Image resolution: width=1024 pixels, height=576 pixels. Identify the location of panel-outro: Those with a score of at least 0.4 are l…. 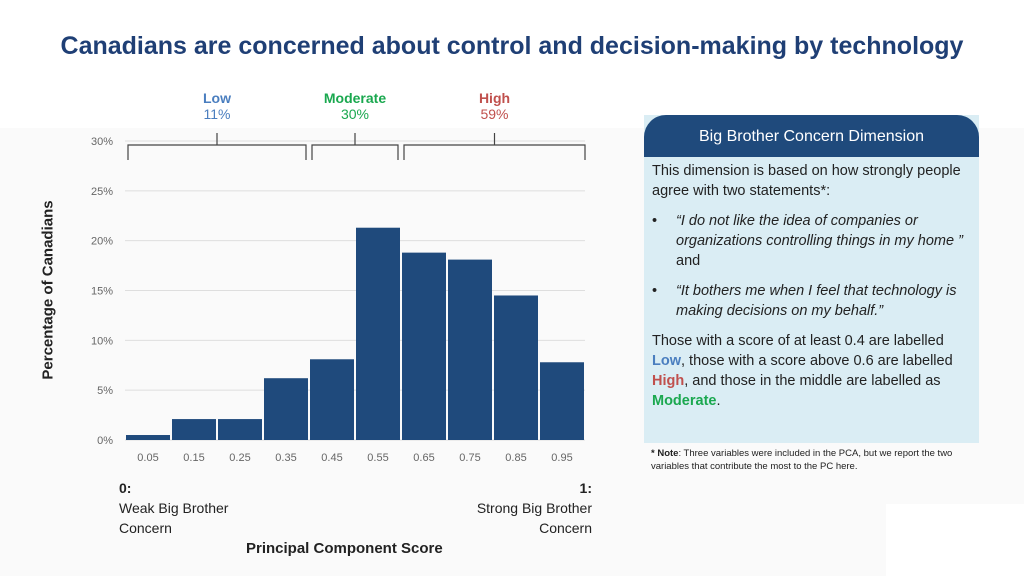
(811, 371).